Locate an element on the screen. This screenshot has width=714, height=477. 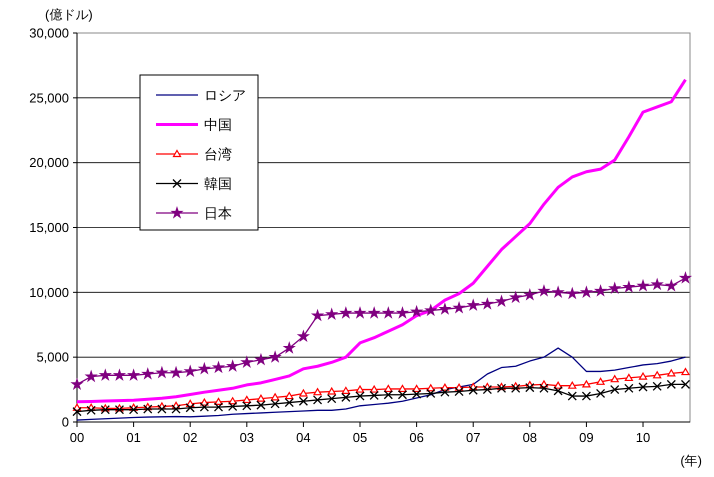
legend-label: ロシア is located at coordinates (225, 94).